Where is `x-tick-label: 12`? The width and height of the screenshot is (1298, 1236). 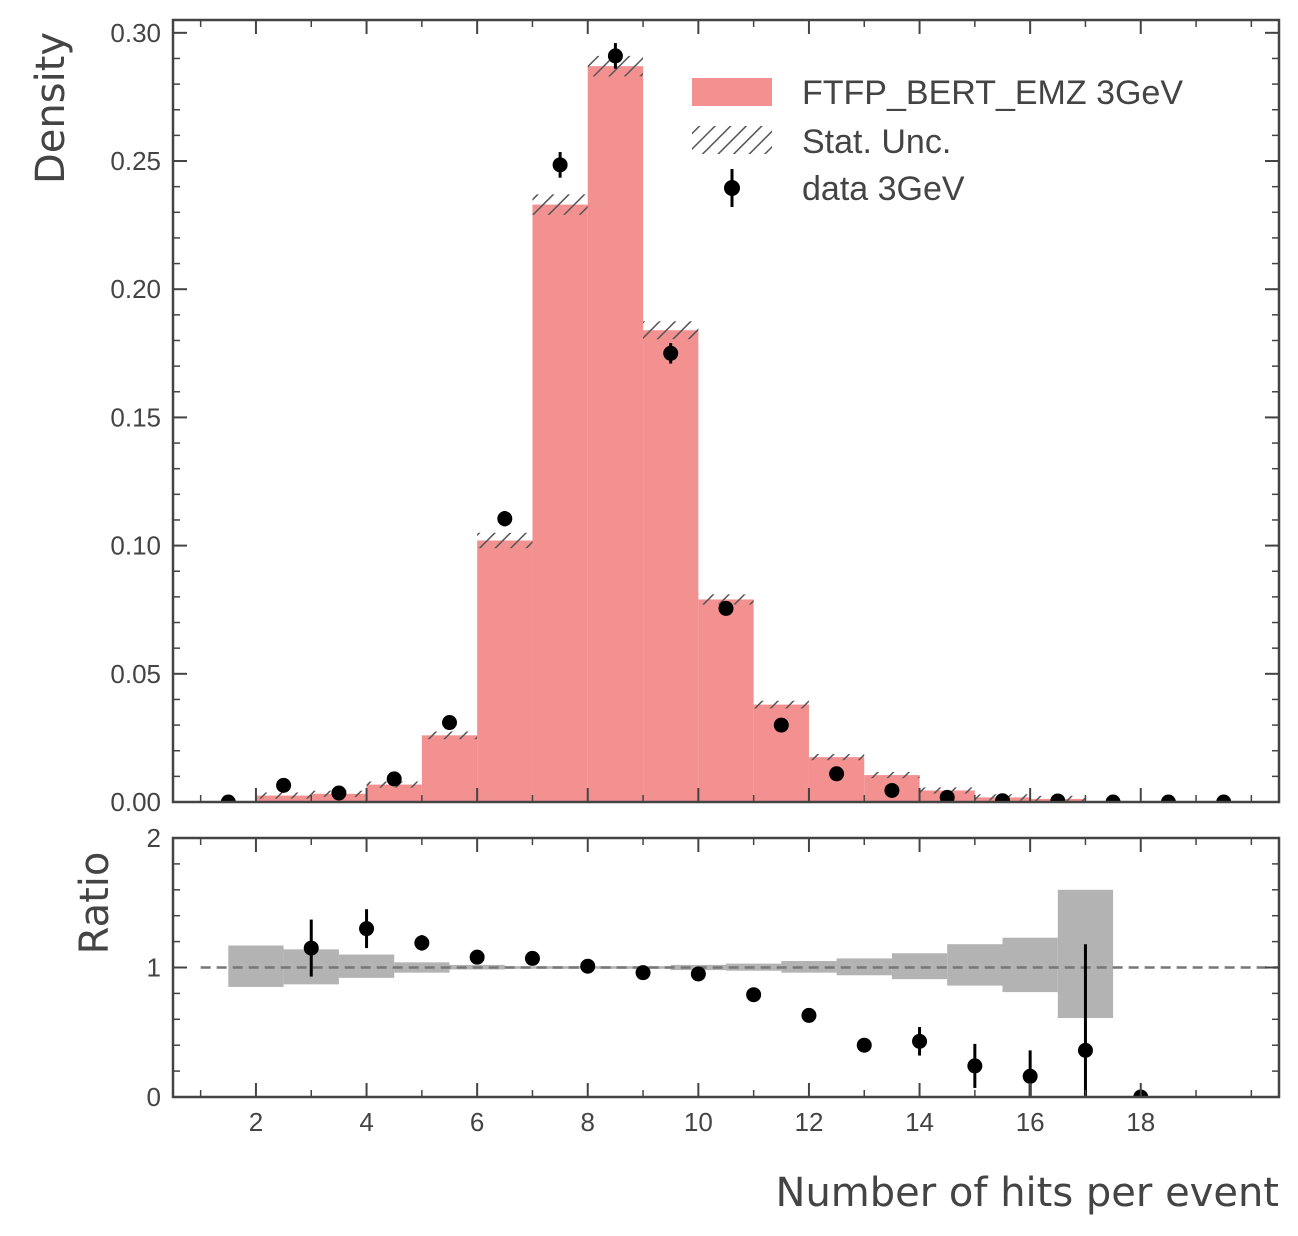 x-tick-label: 12 is located at coordinates (808, 1122).